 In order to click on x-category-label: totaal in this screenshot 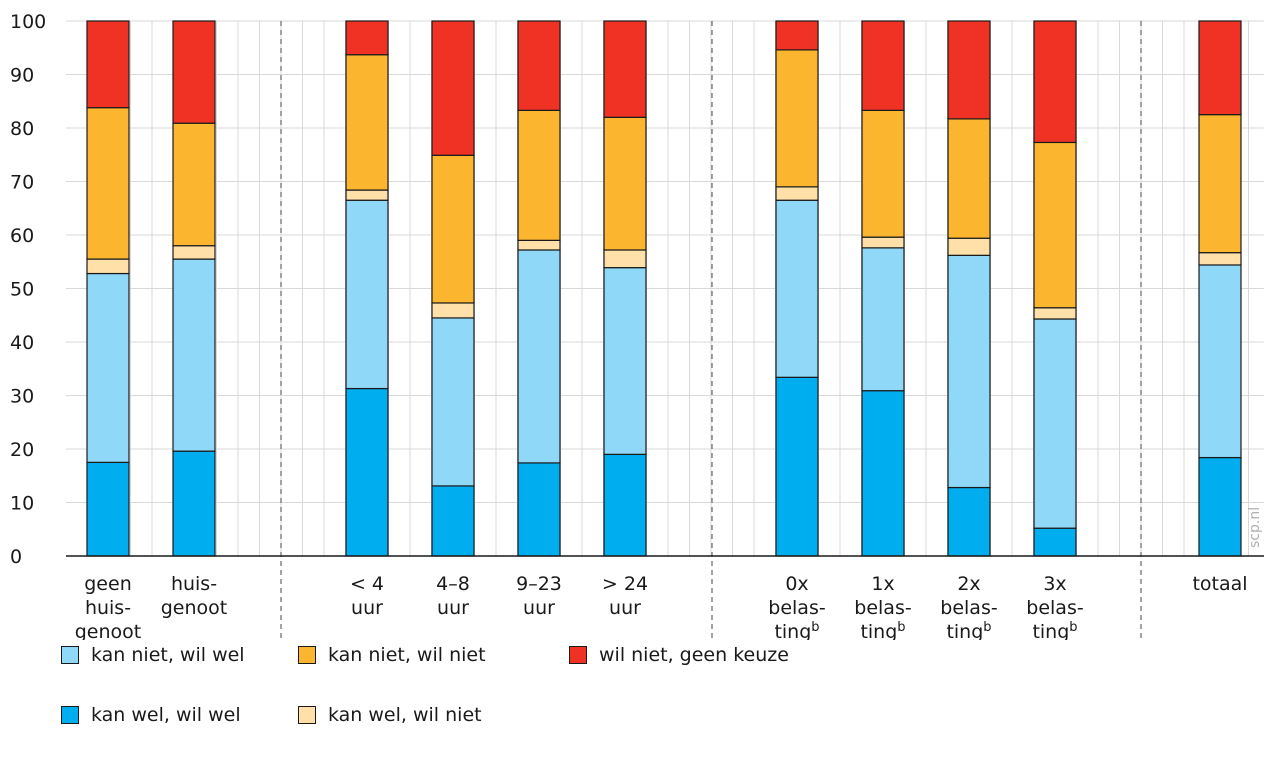, I will do `click(1219, 584)`.